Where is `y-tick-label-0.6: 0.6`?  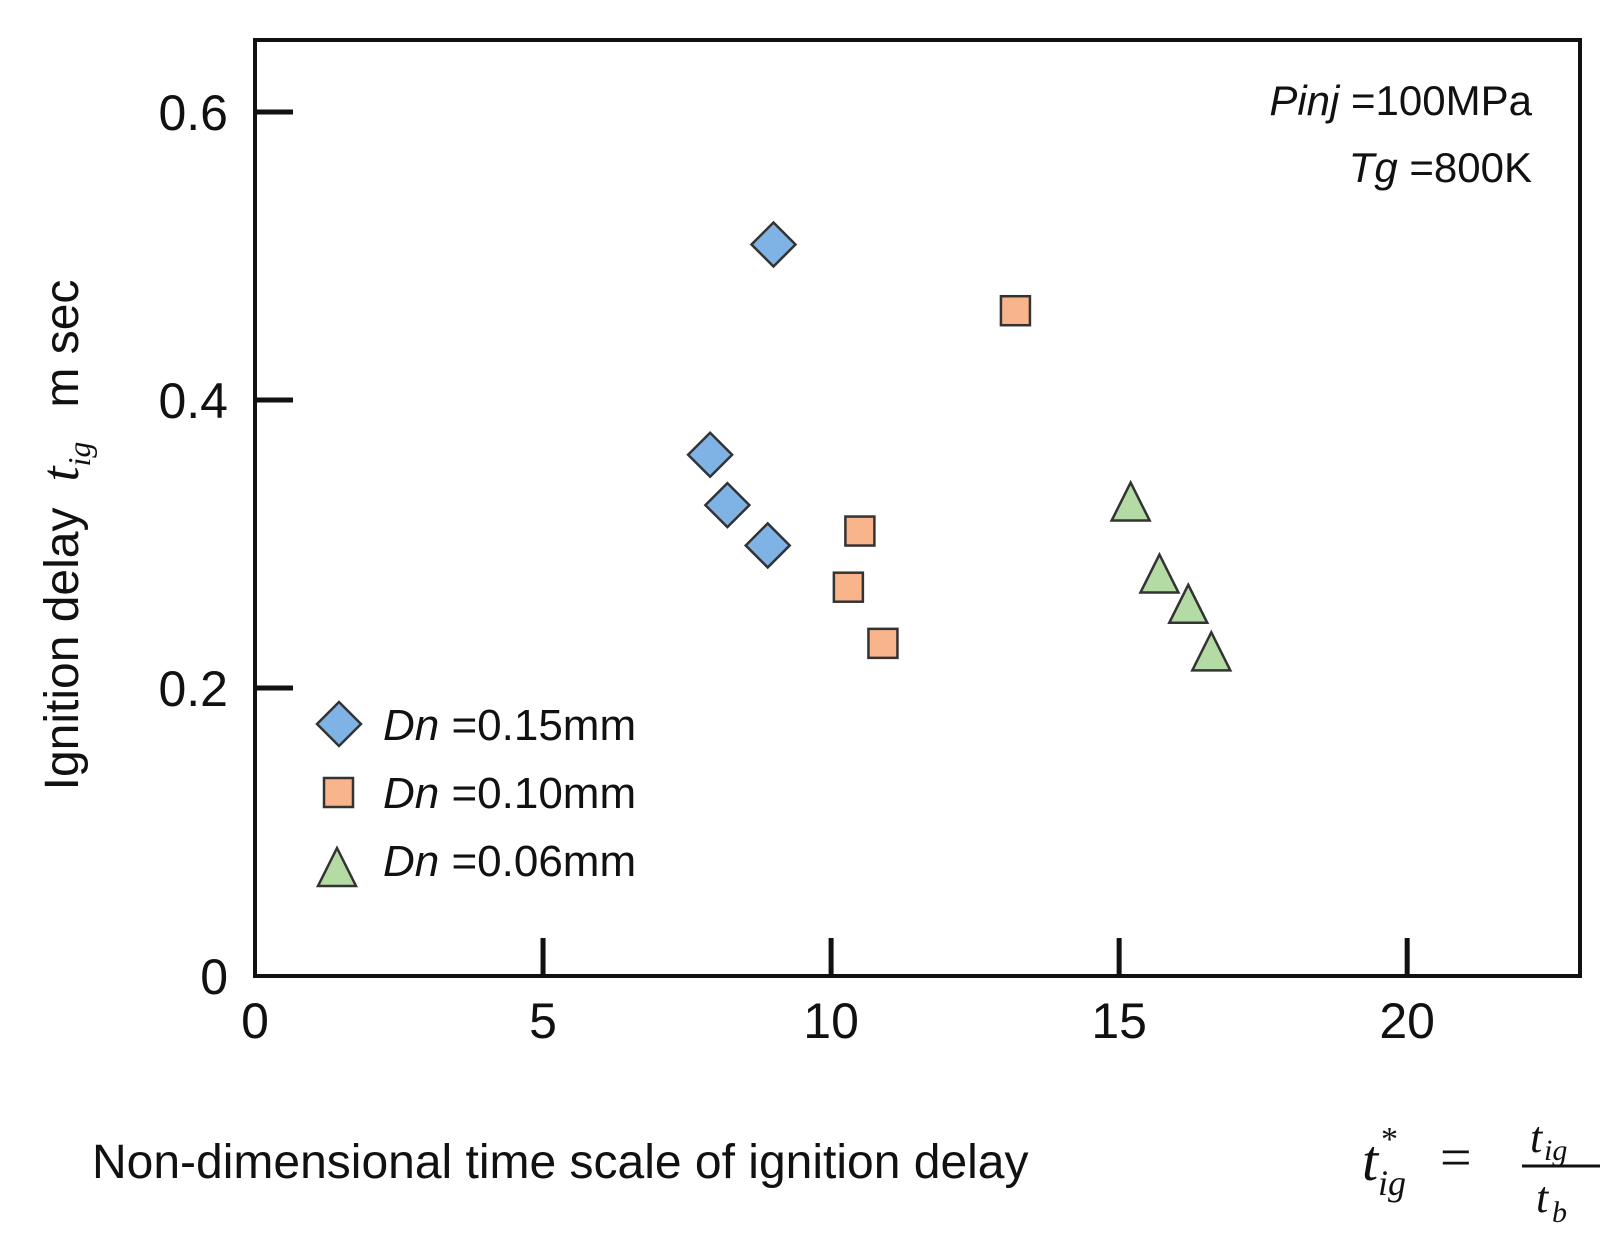
y-tick-label-0.6: 0.6 is located at coordinates (193, 113).